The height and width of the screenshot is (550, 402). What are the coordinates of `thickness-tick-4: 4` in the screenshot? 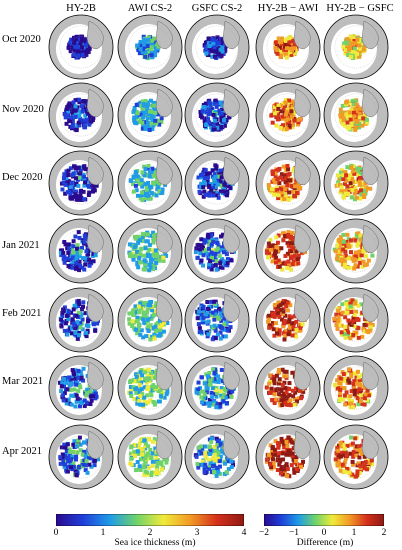 It's located at (244, 533).